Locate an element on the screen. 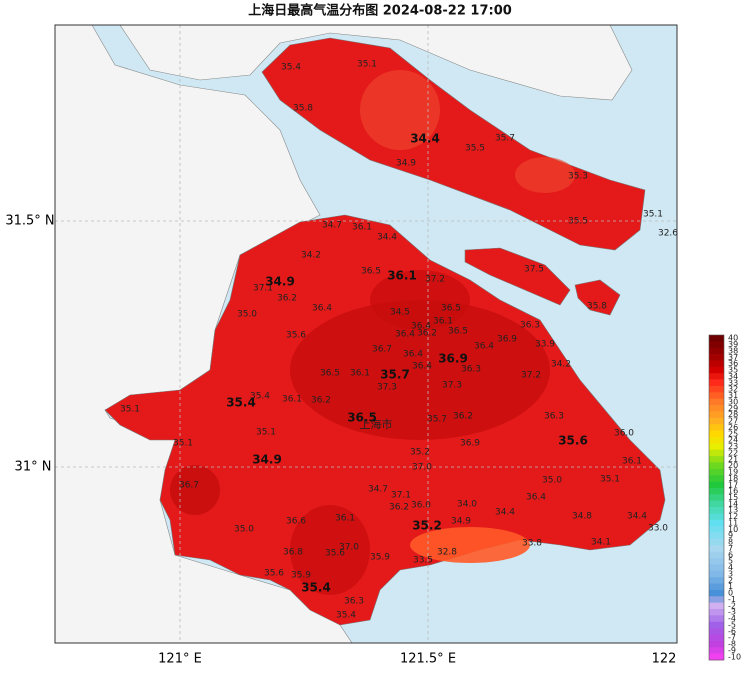 This screenshot has height=687, width=750. colorbar-label: 10 is located at coordinates (733, 529).